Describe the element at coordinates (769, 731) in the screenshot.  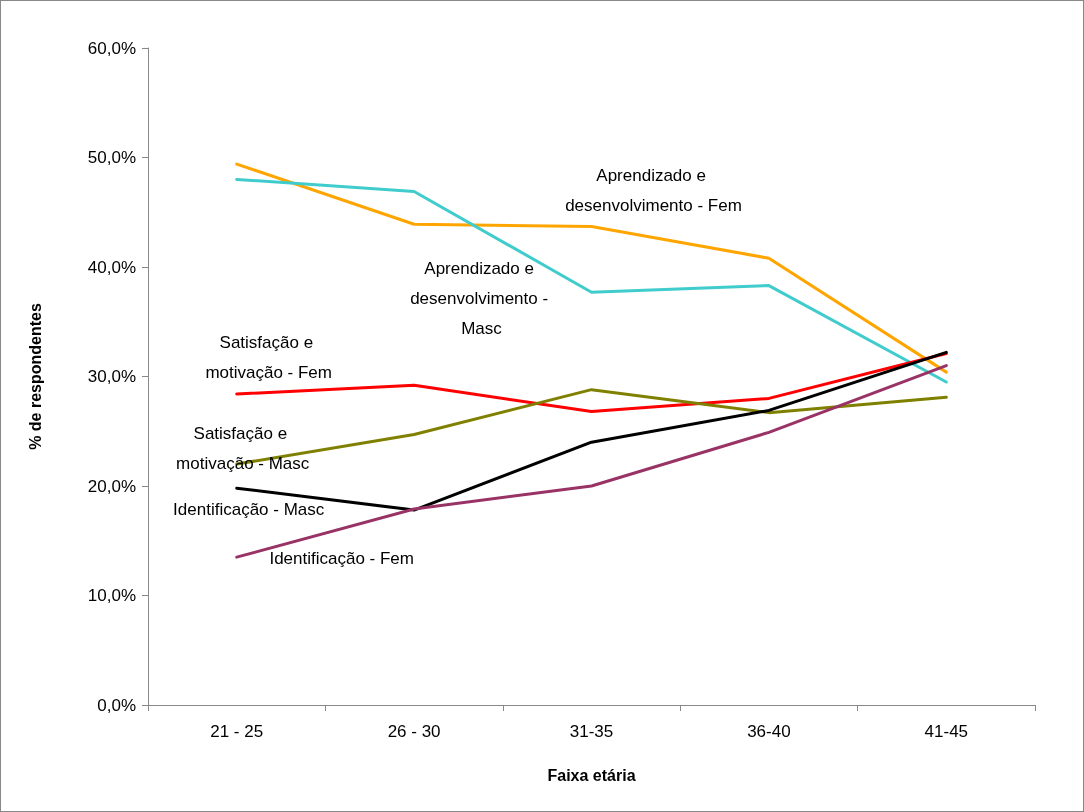
I see `x-tick-label: 36-40` at that location.